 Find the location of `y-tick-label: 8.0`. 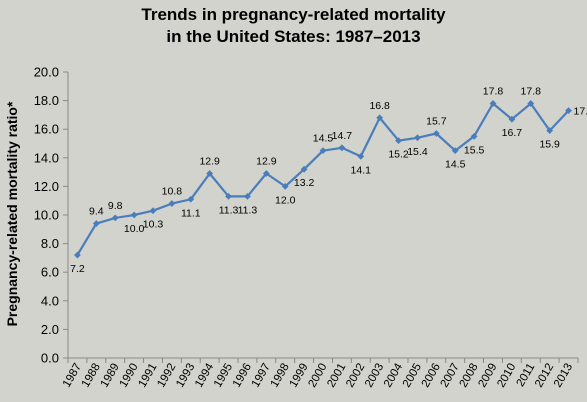

y-tick-label: 8.0 is located at coordinates (50, 243).